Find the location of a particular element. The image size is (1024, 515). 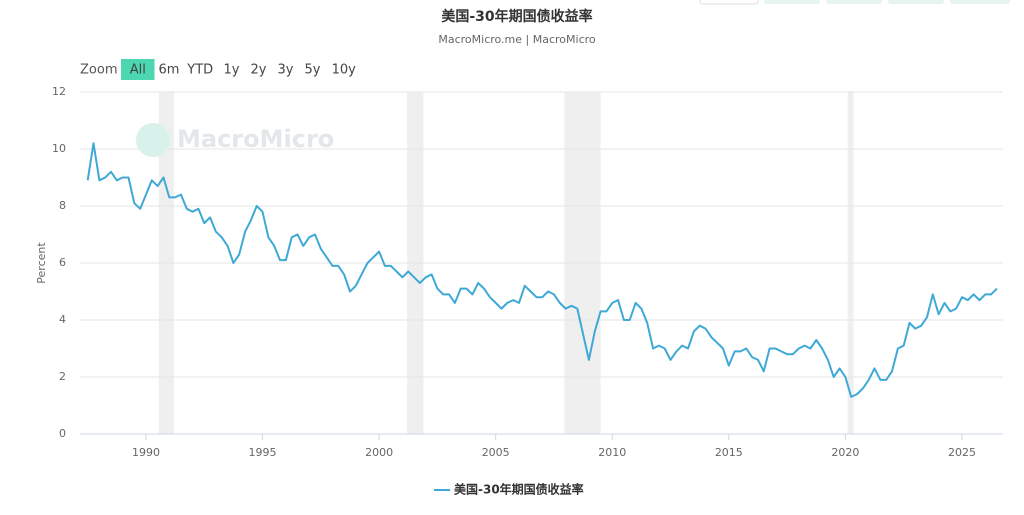

x-tick-label: 1990 is located at coordinates (146, 452).